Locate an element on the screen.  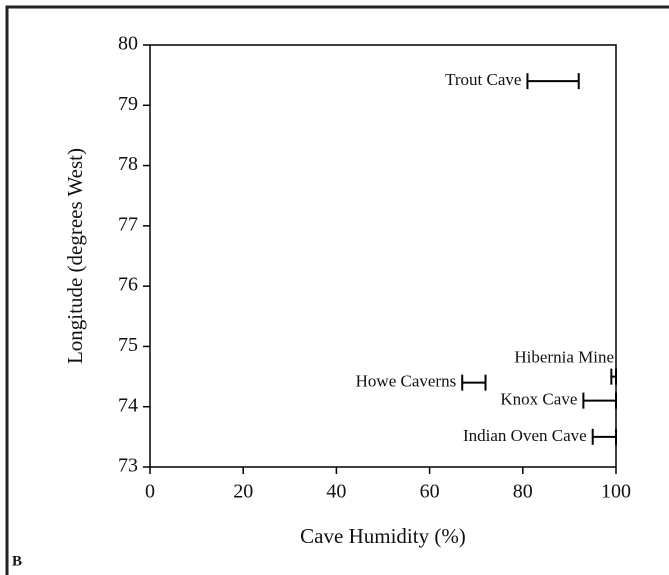
y-axis-label: Longitude (degrees West) is located at coordinates (75, 256).